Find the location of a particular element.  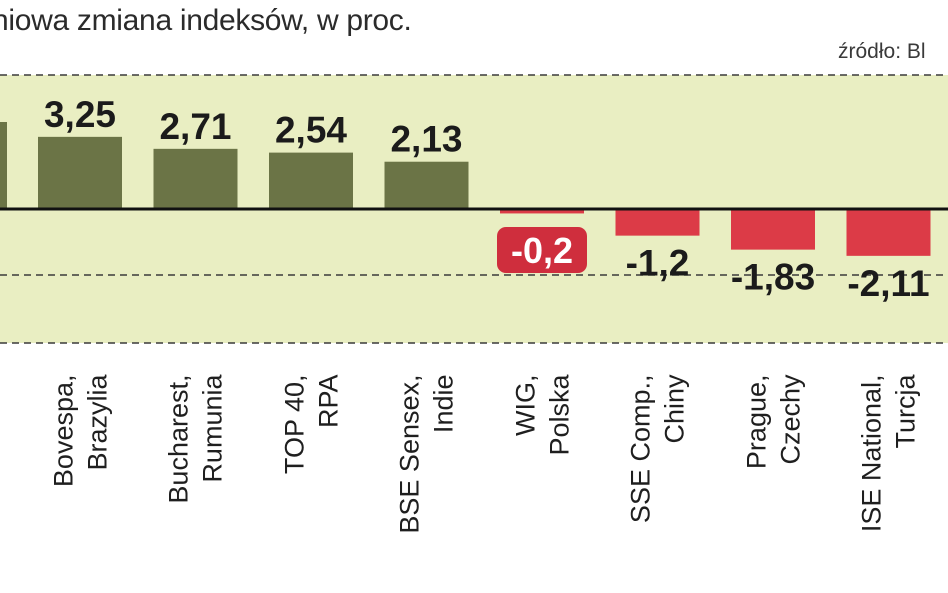

value-label-2: 2,71 is located at coordinates (195, 126).